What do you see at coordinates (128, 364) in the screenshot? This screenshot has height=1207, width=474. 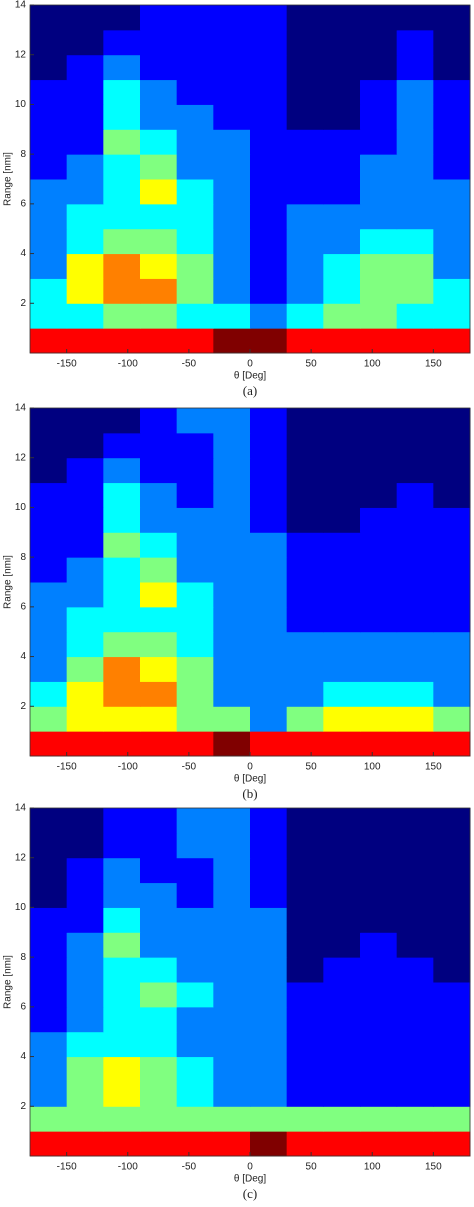 I see `x-tick-label: -100` at bounding box center [128, 364].